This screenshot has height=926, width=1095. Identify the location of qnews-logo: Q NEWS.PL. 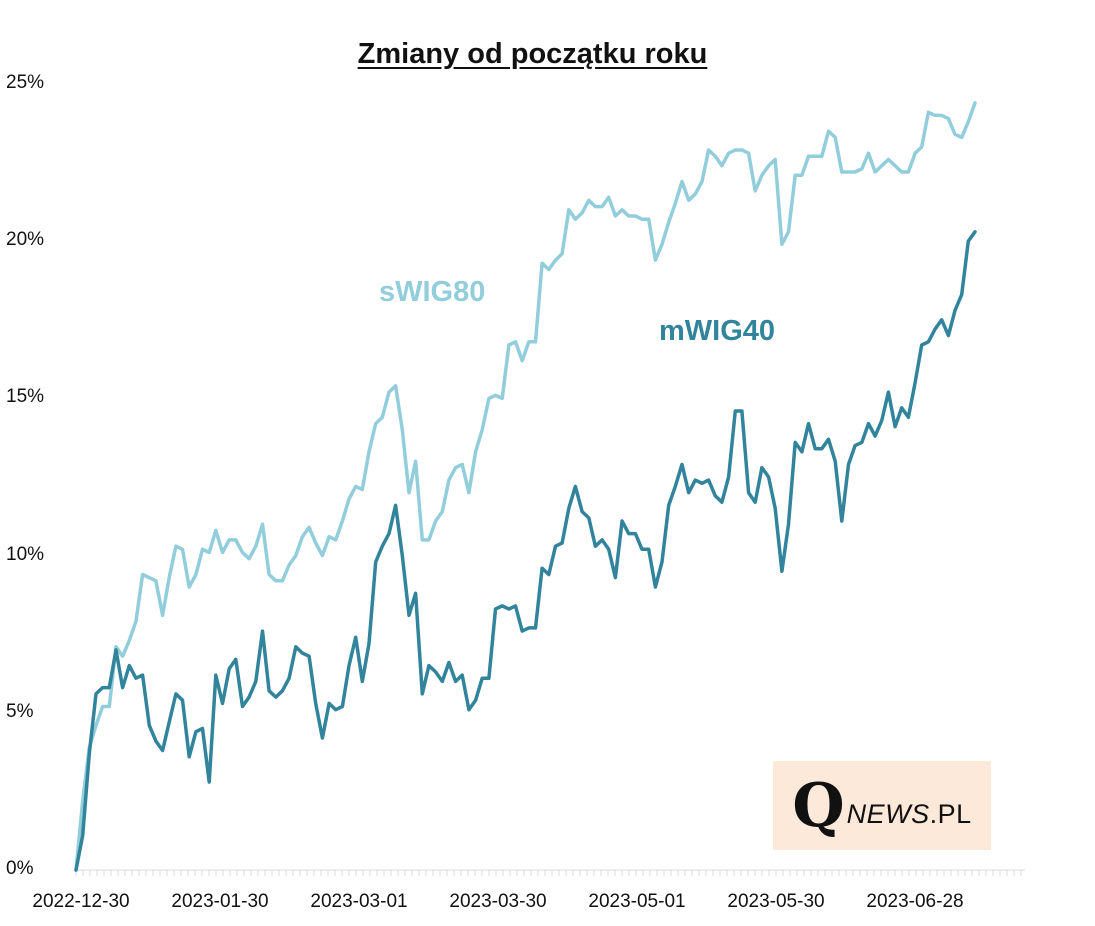
(882, 805).